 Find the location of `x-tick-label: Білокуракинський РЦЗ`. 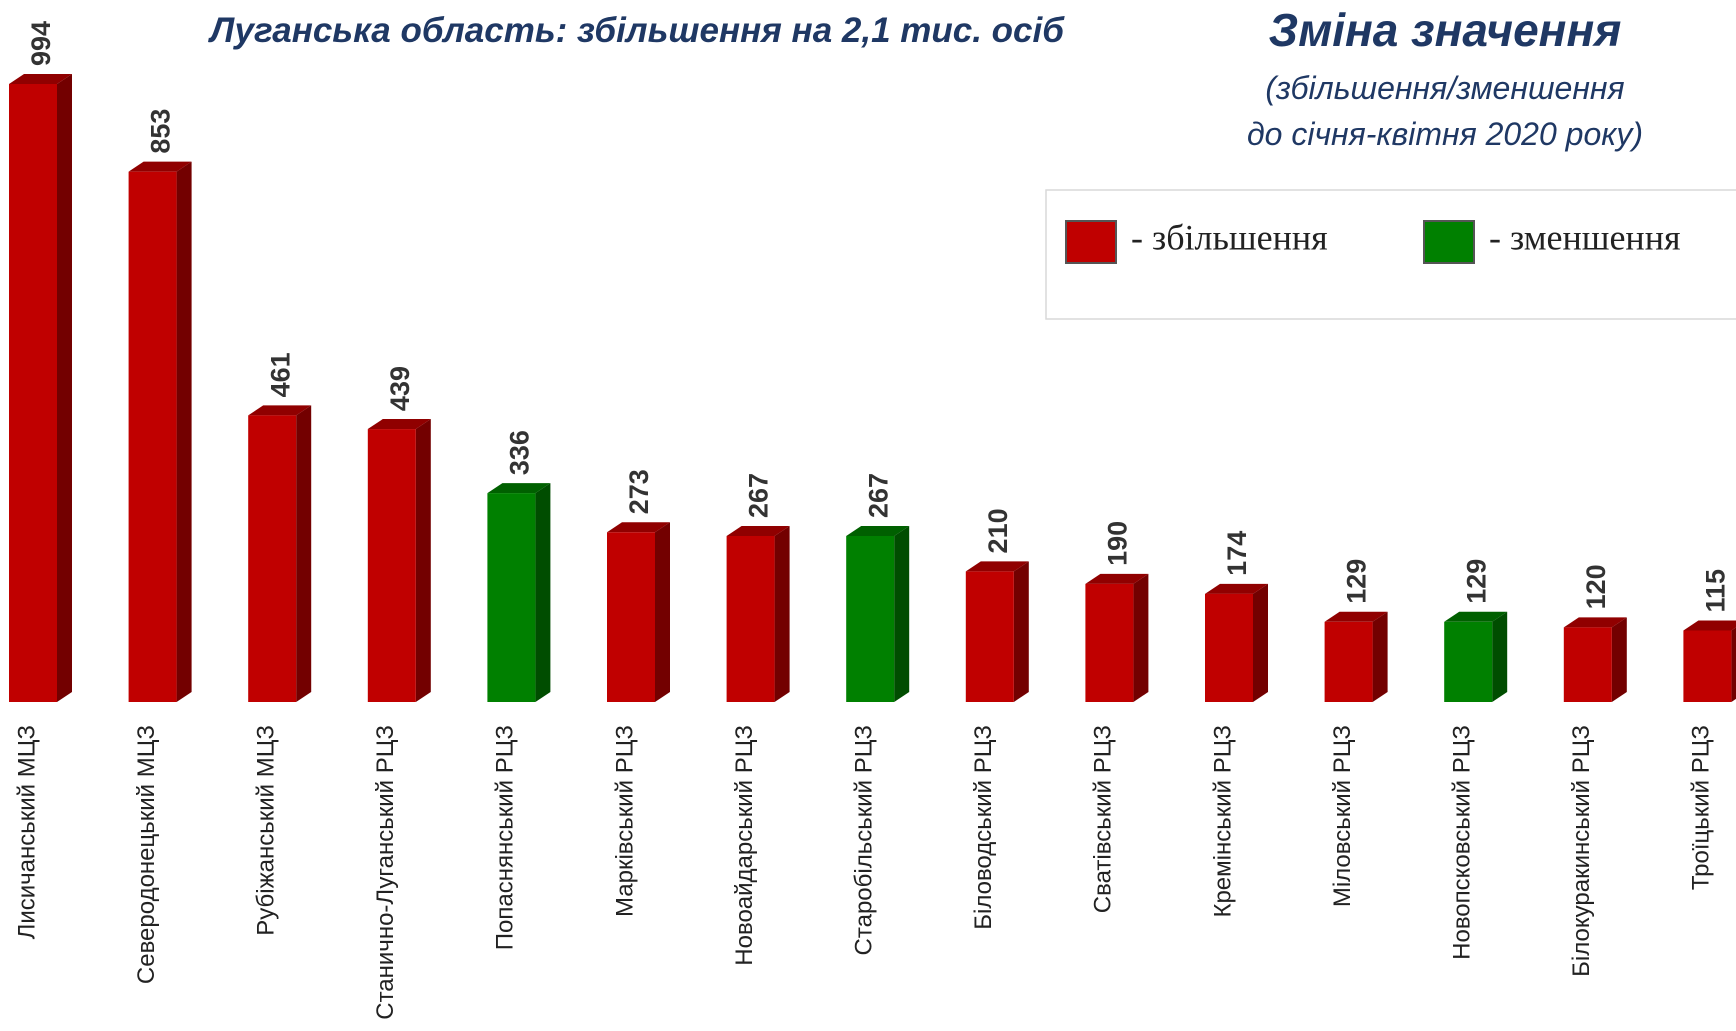

x-tick-label: Білокуракинський РЦЗ is located at coordinates (1581, 851).